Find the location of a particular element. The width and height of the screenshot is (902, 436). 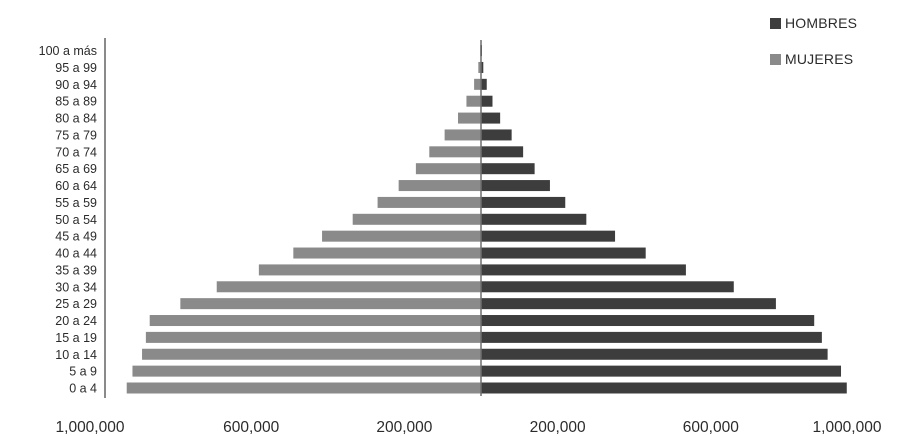

category-label: 50 a 54 is located at coordinates (76, 220).